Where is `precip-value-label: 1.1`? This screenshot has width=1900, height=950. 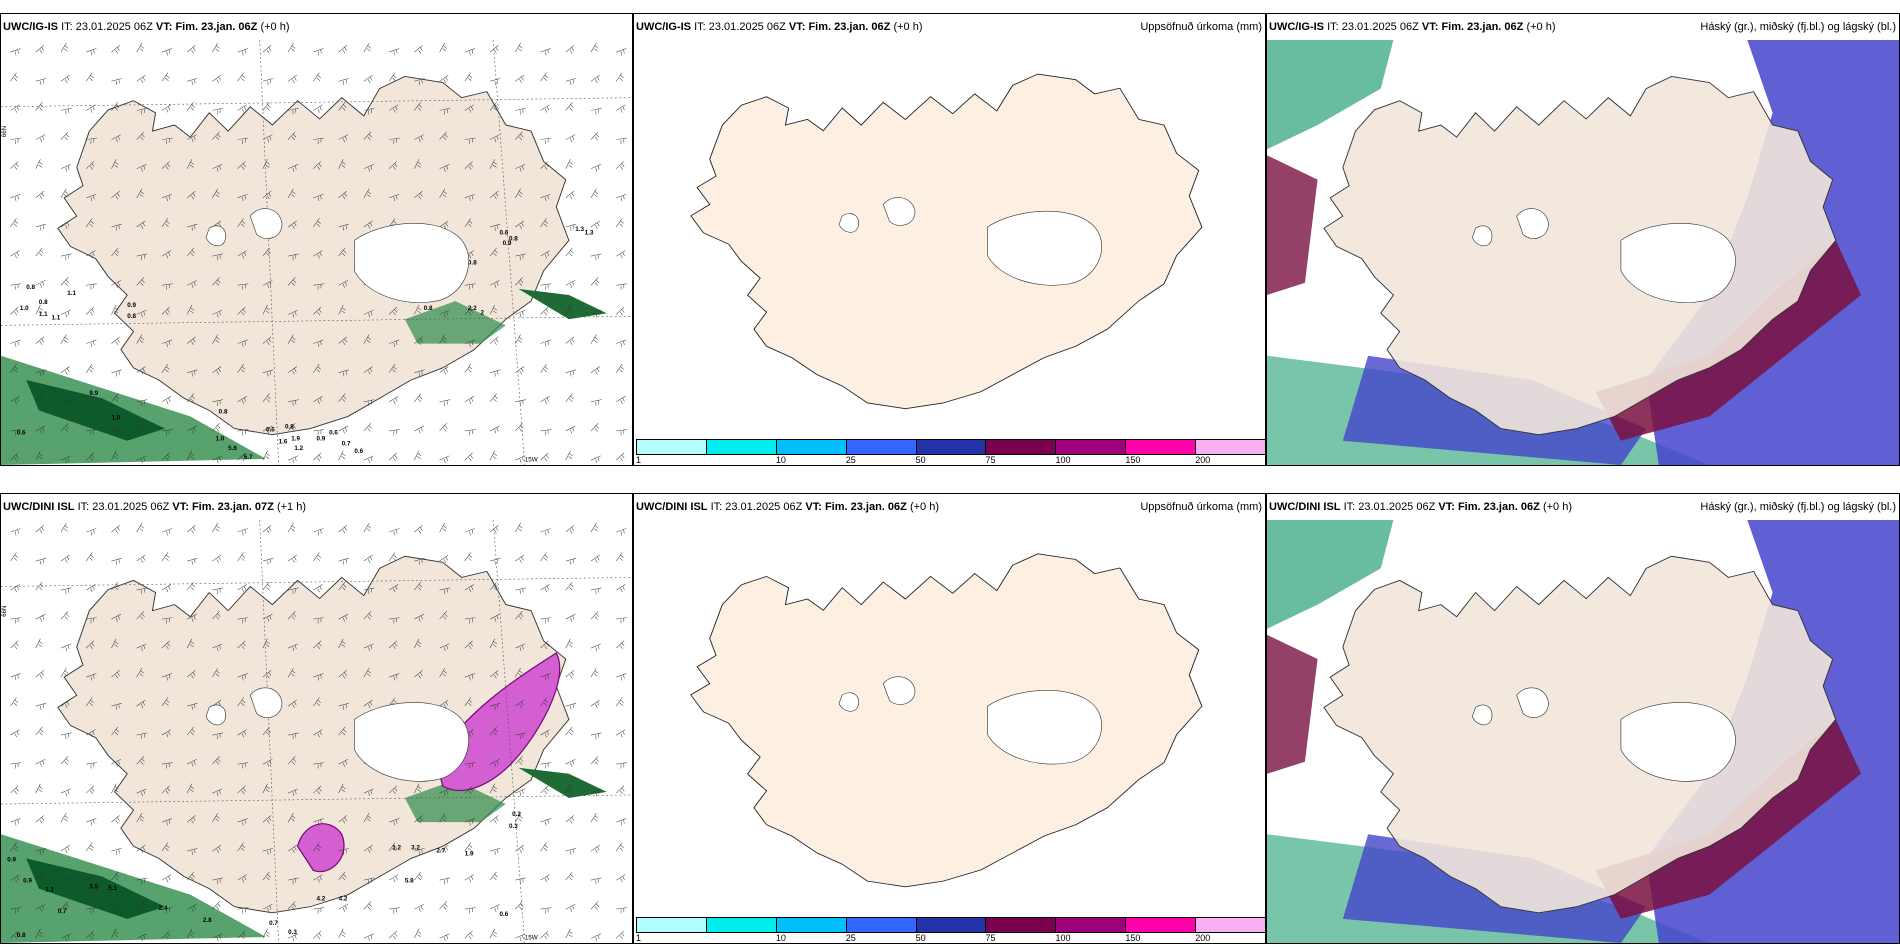
precip-value-label: 1.1 is located at coordinates (43, 314).